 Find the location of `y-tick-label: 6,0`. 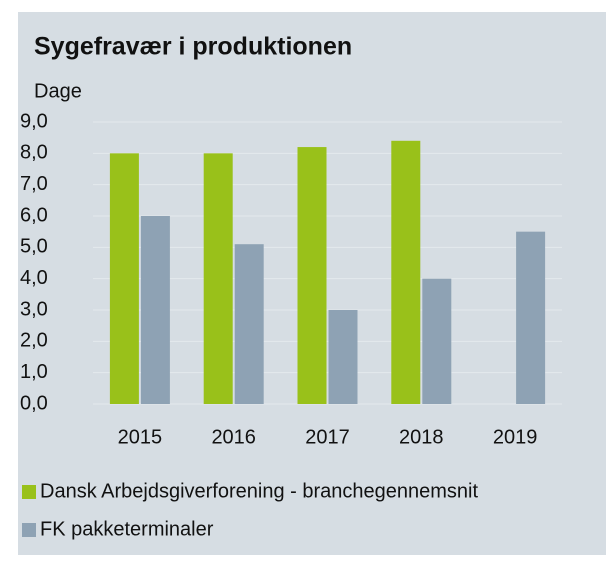

y-tick-label: 6,0 is located at coordinates (34, 215).